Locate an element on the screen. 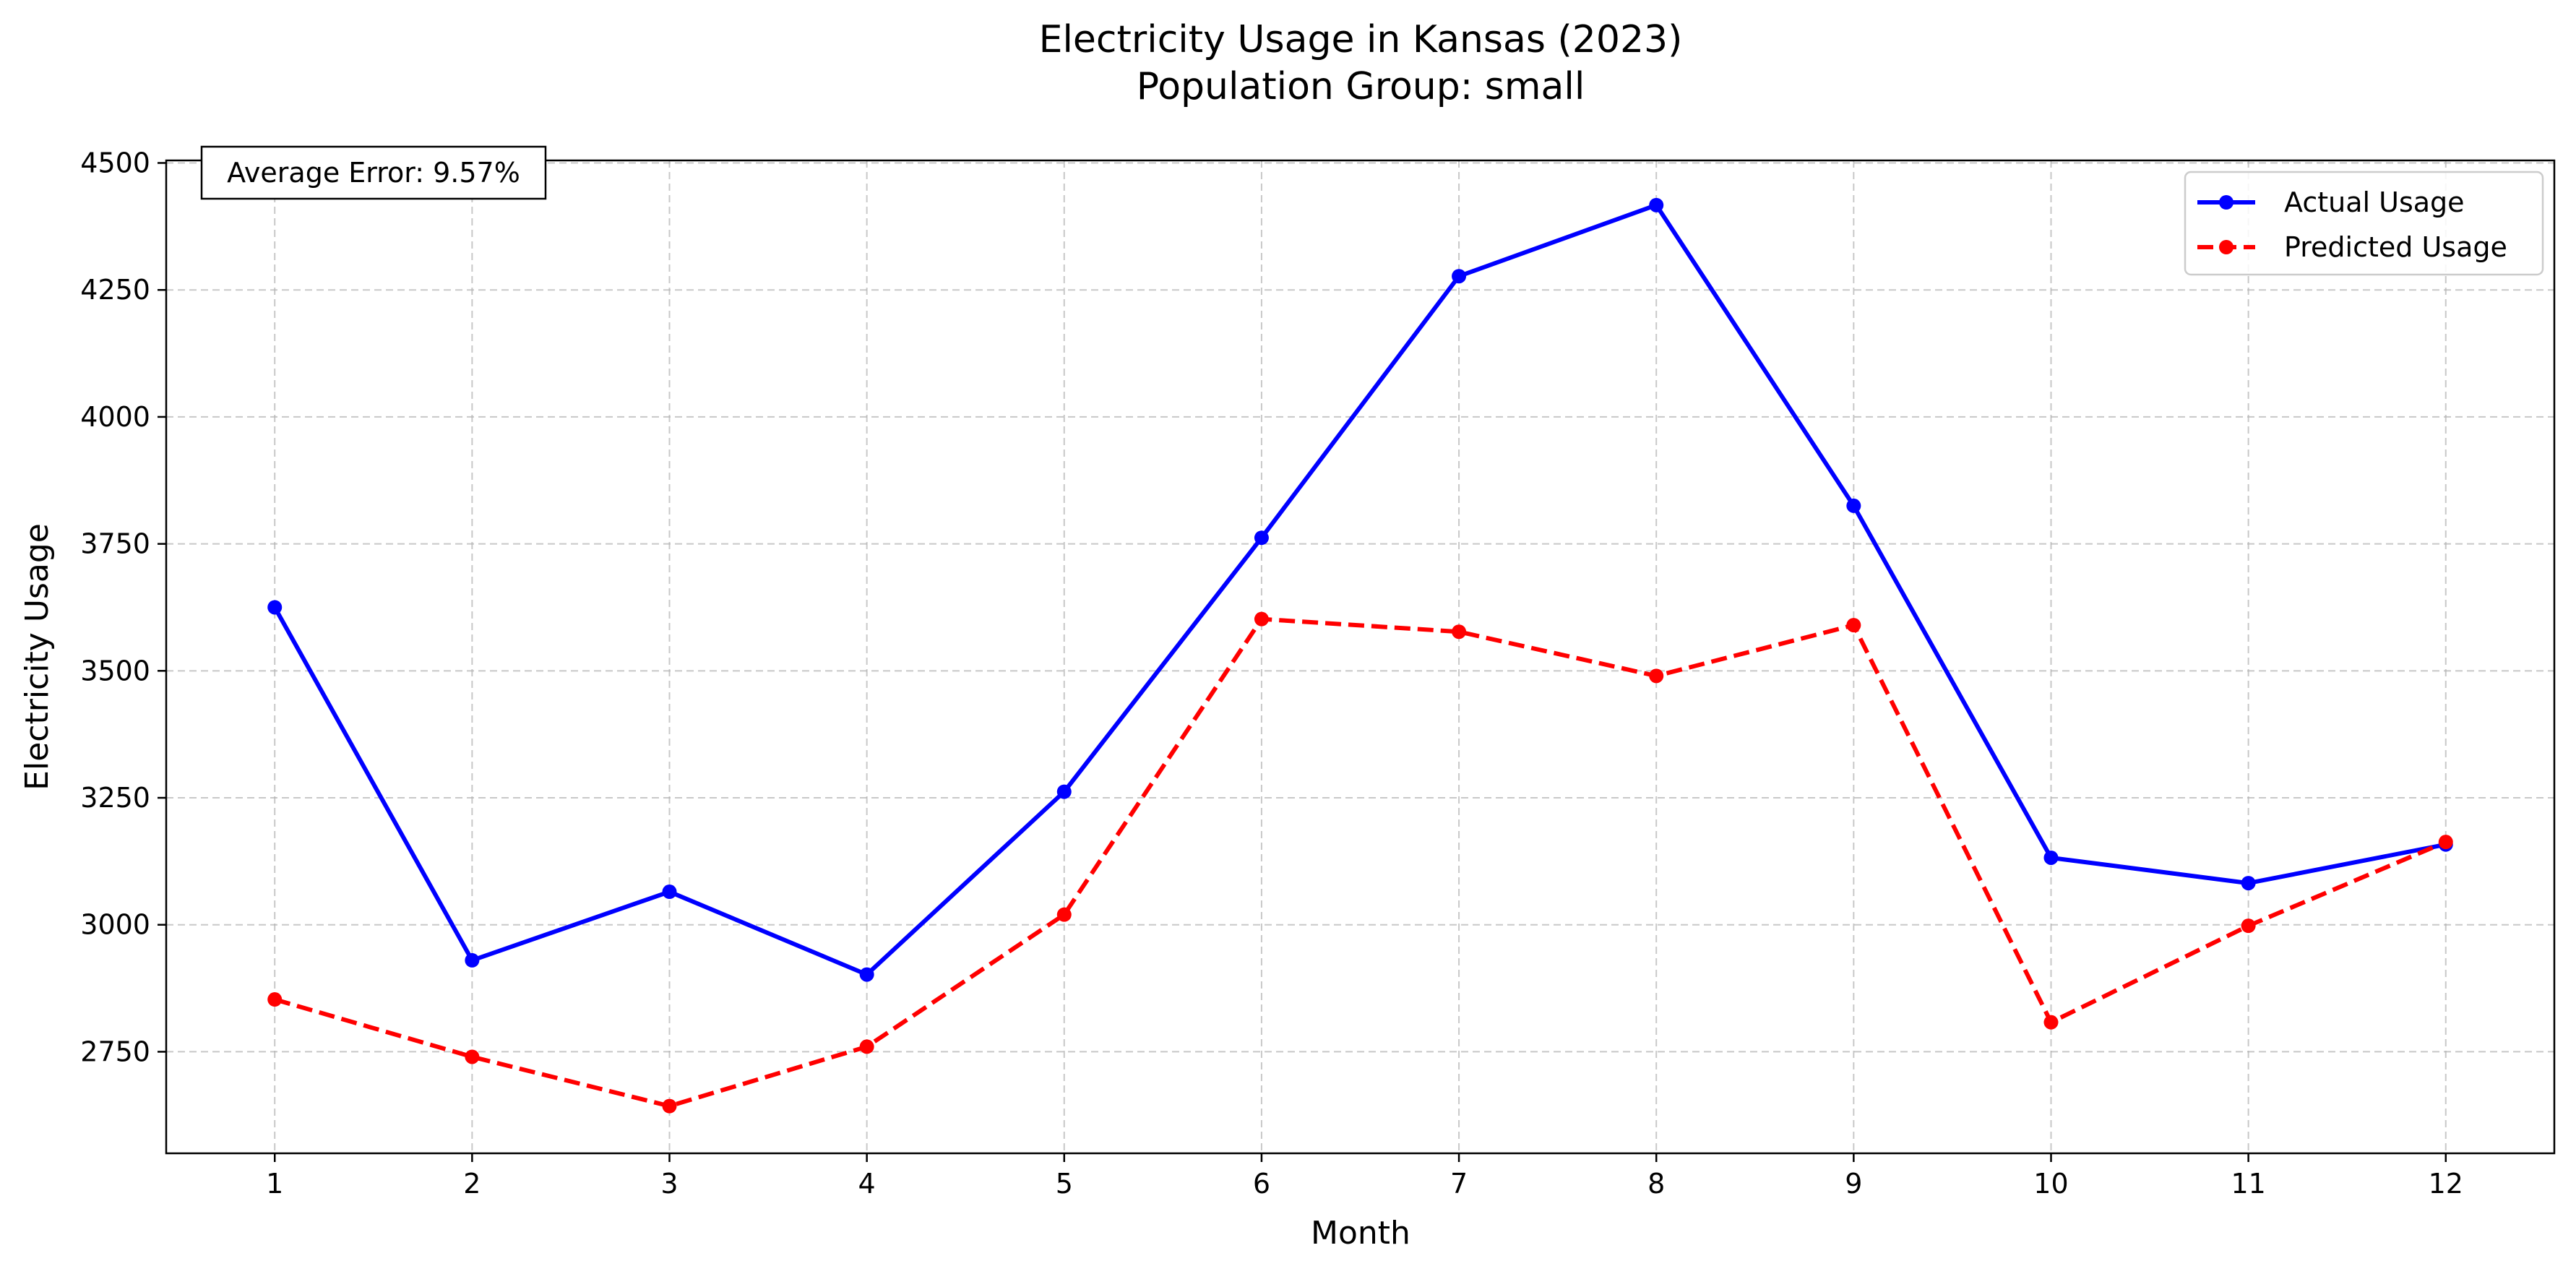 This screenshot has width=2576, height=1274. x-tick-label-11: 11 is located at coordinates (2248, 1184).